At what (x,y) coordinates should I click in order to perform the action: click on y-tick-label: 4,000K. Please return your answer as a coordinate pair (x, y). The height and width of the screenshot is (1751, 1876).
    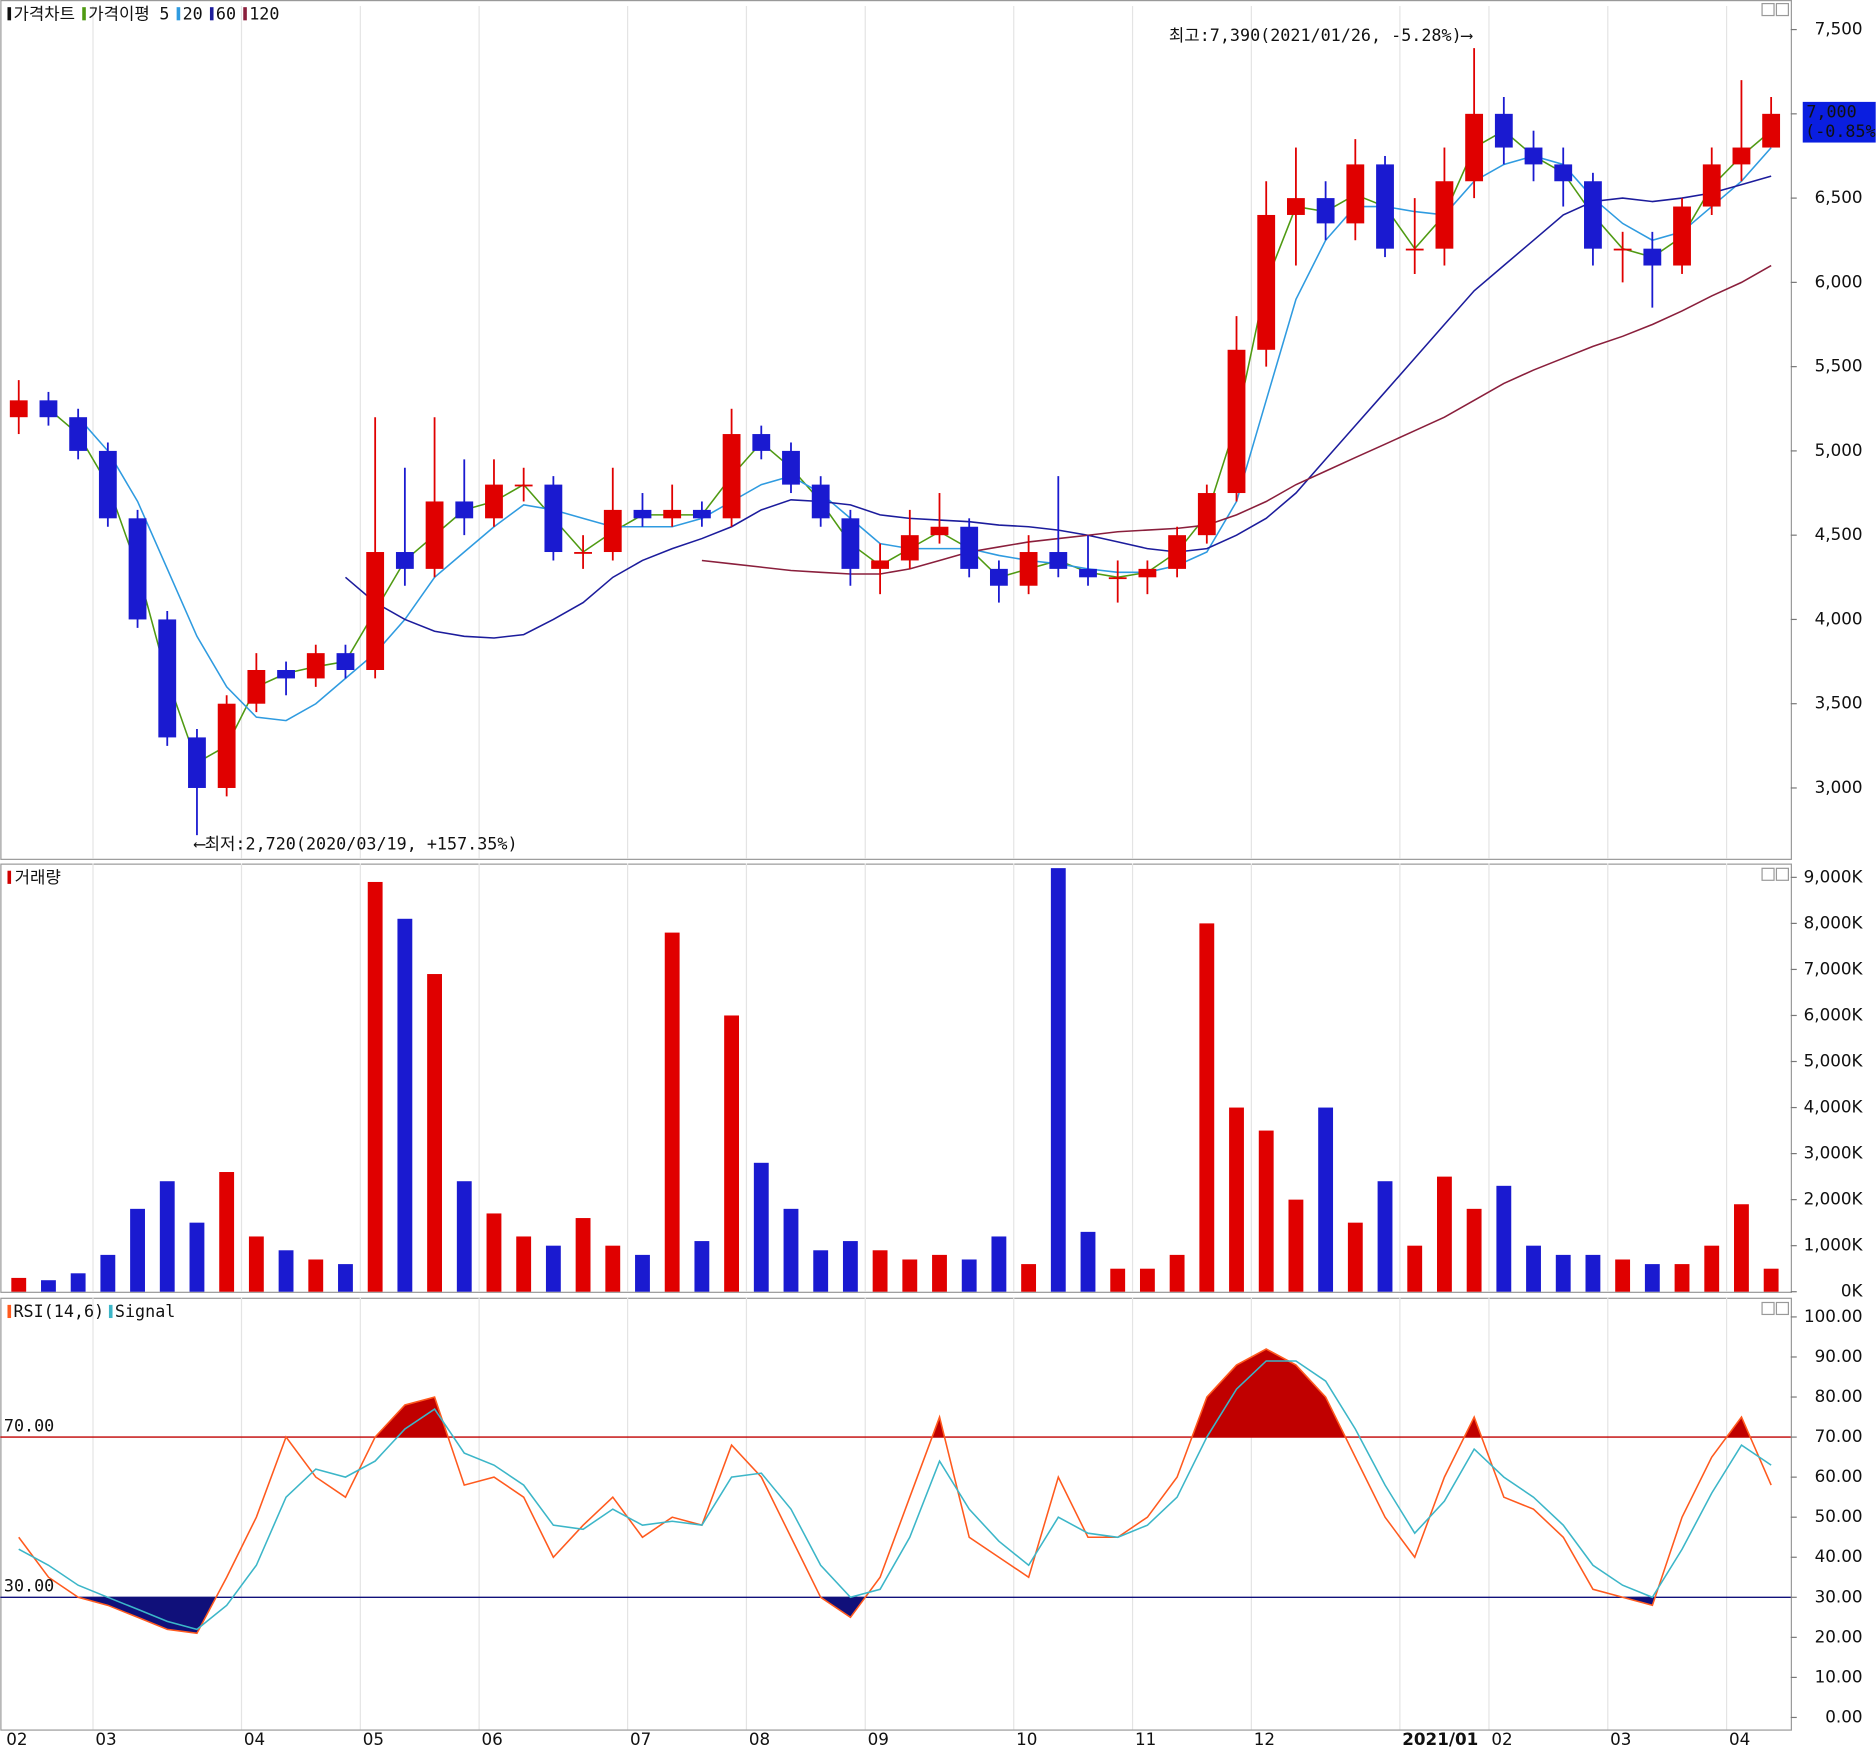
    Looking at the image, I should click on (1834, 1107).